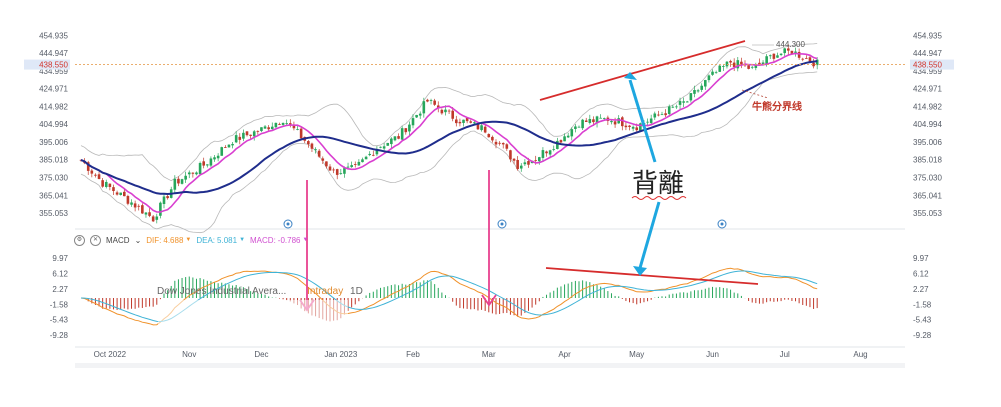 Image resolution: width=1001 pixels, height=407 pixels. What do you see at coordinates (305, 240) in the screenshot?
I see `macd-caret-icon: ▼` at bounding box center [305, 240].